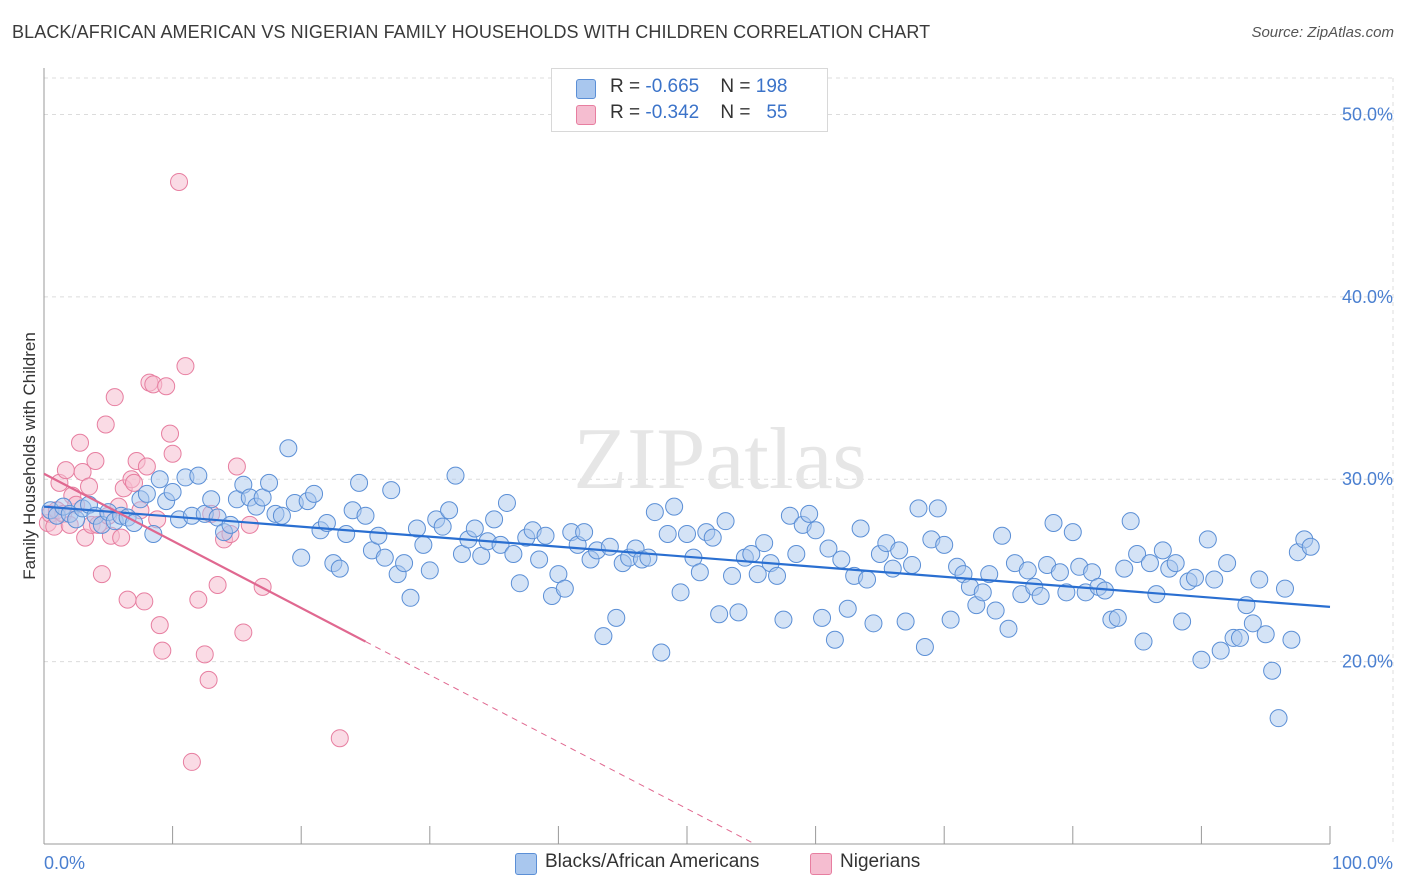  What do you see at coordinates (738, 112) in the screenshot?
I see `legend-n-label: N =` at bounding box center [738, 112].